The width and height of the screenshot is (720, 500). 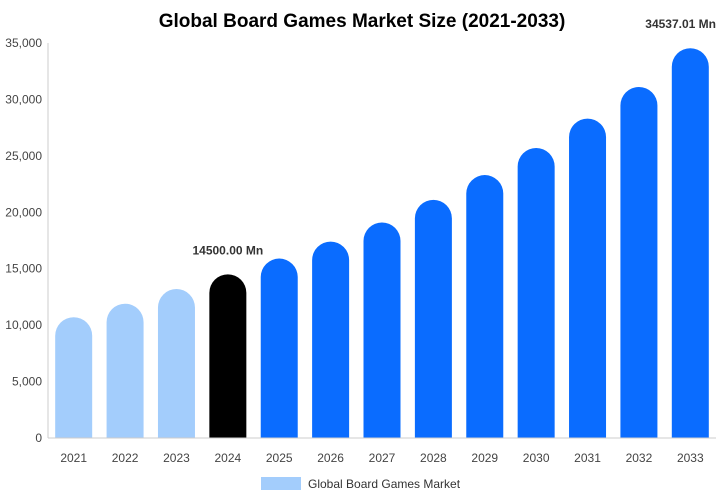 I want to click on bar-2029, so click(x=485, y=306).